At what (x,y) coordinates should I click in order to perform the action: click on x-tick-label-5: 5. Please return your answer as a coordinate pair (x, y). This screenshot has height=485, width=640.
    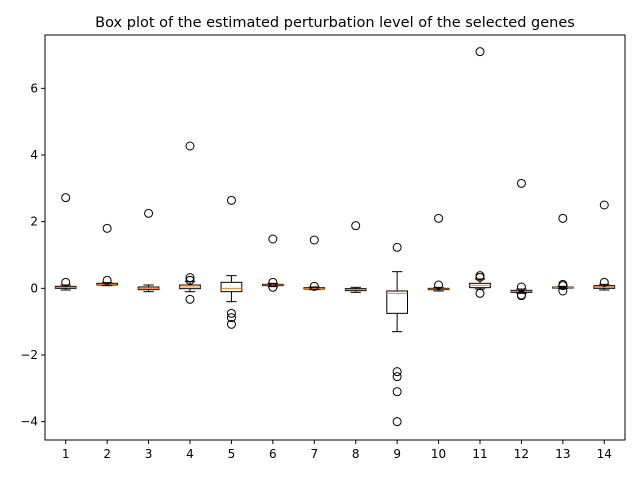
    Looking at the image, I should click on (232, 454).